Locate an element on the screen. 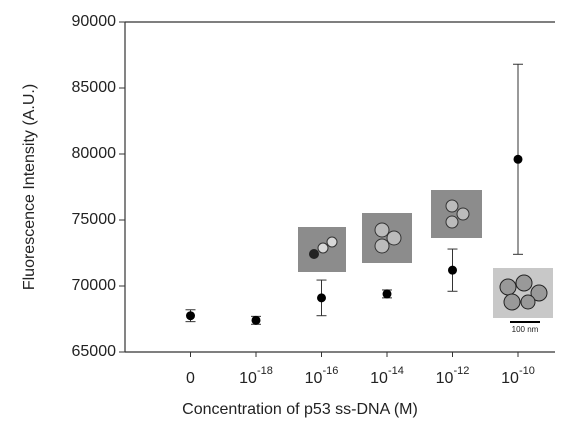  y-tick-label: 90000 is located at coordinates (94, 21).